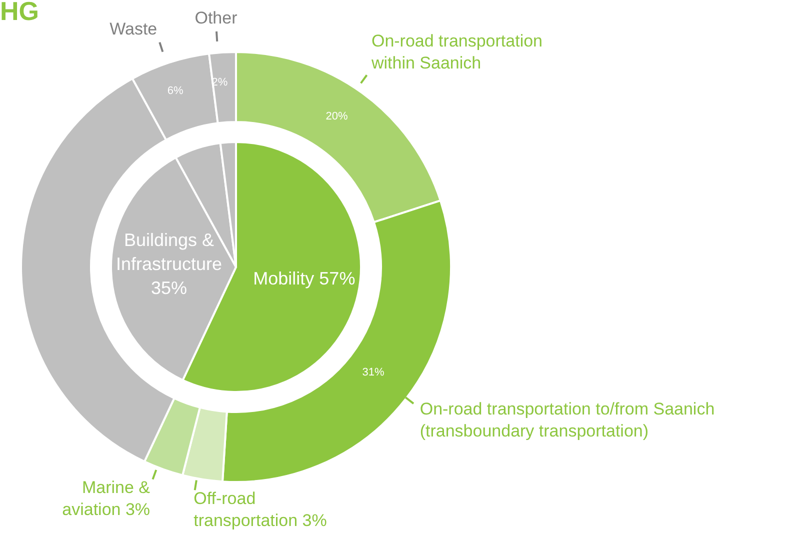 The width and height of the screenshot is (786, 537). I want to click on data-label: 20%, so click(337, 116).